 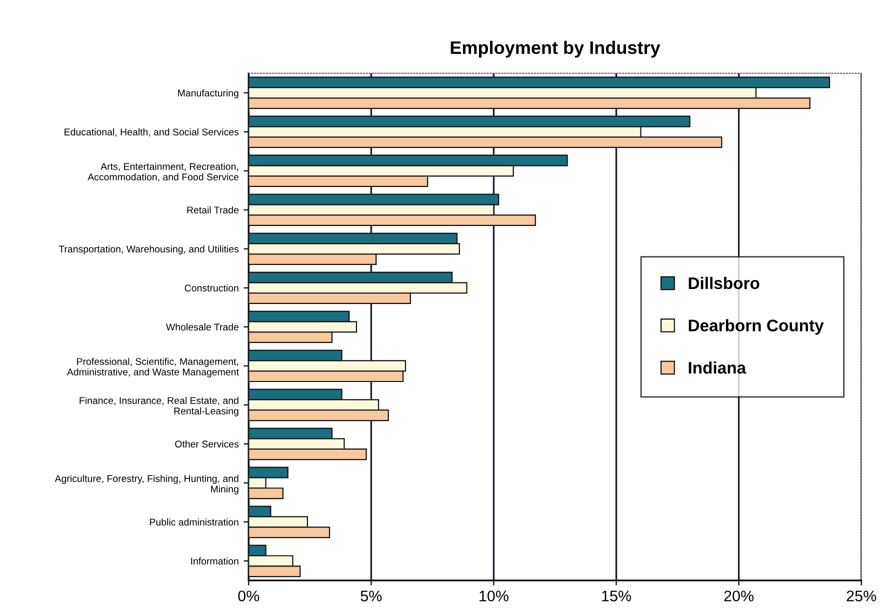 I want to click on y-tick-label: Manufacturing, so click(x=208, y=93).